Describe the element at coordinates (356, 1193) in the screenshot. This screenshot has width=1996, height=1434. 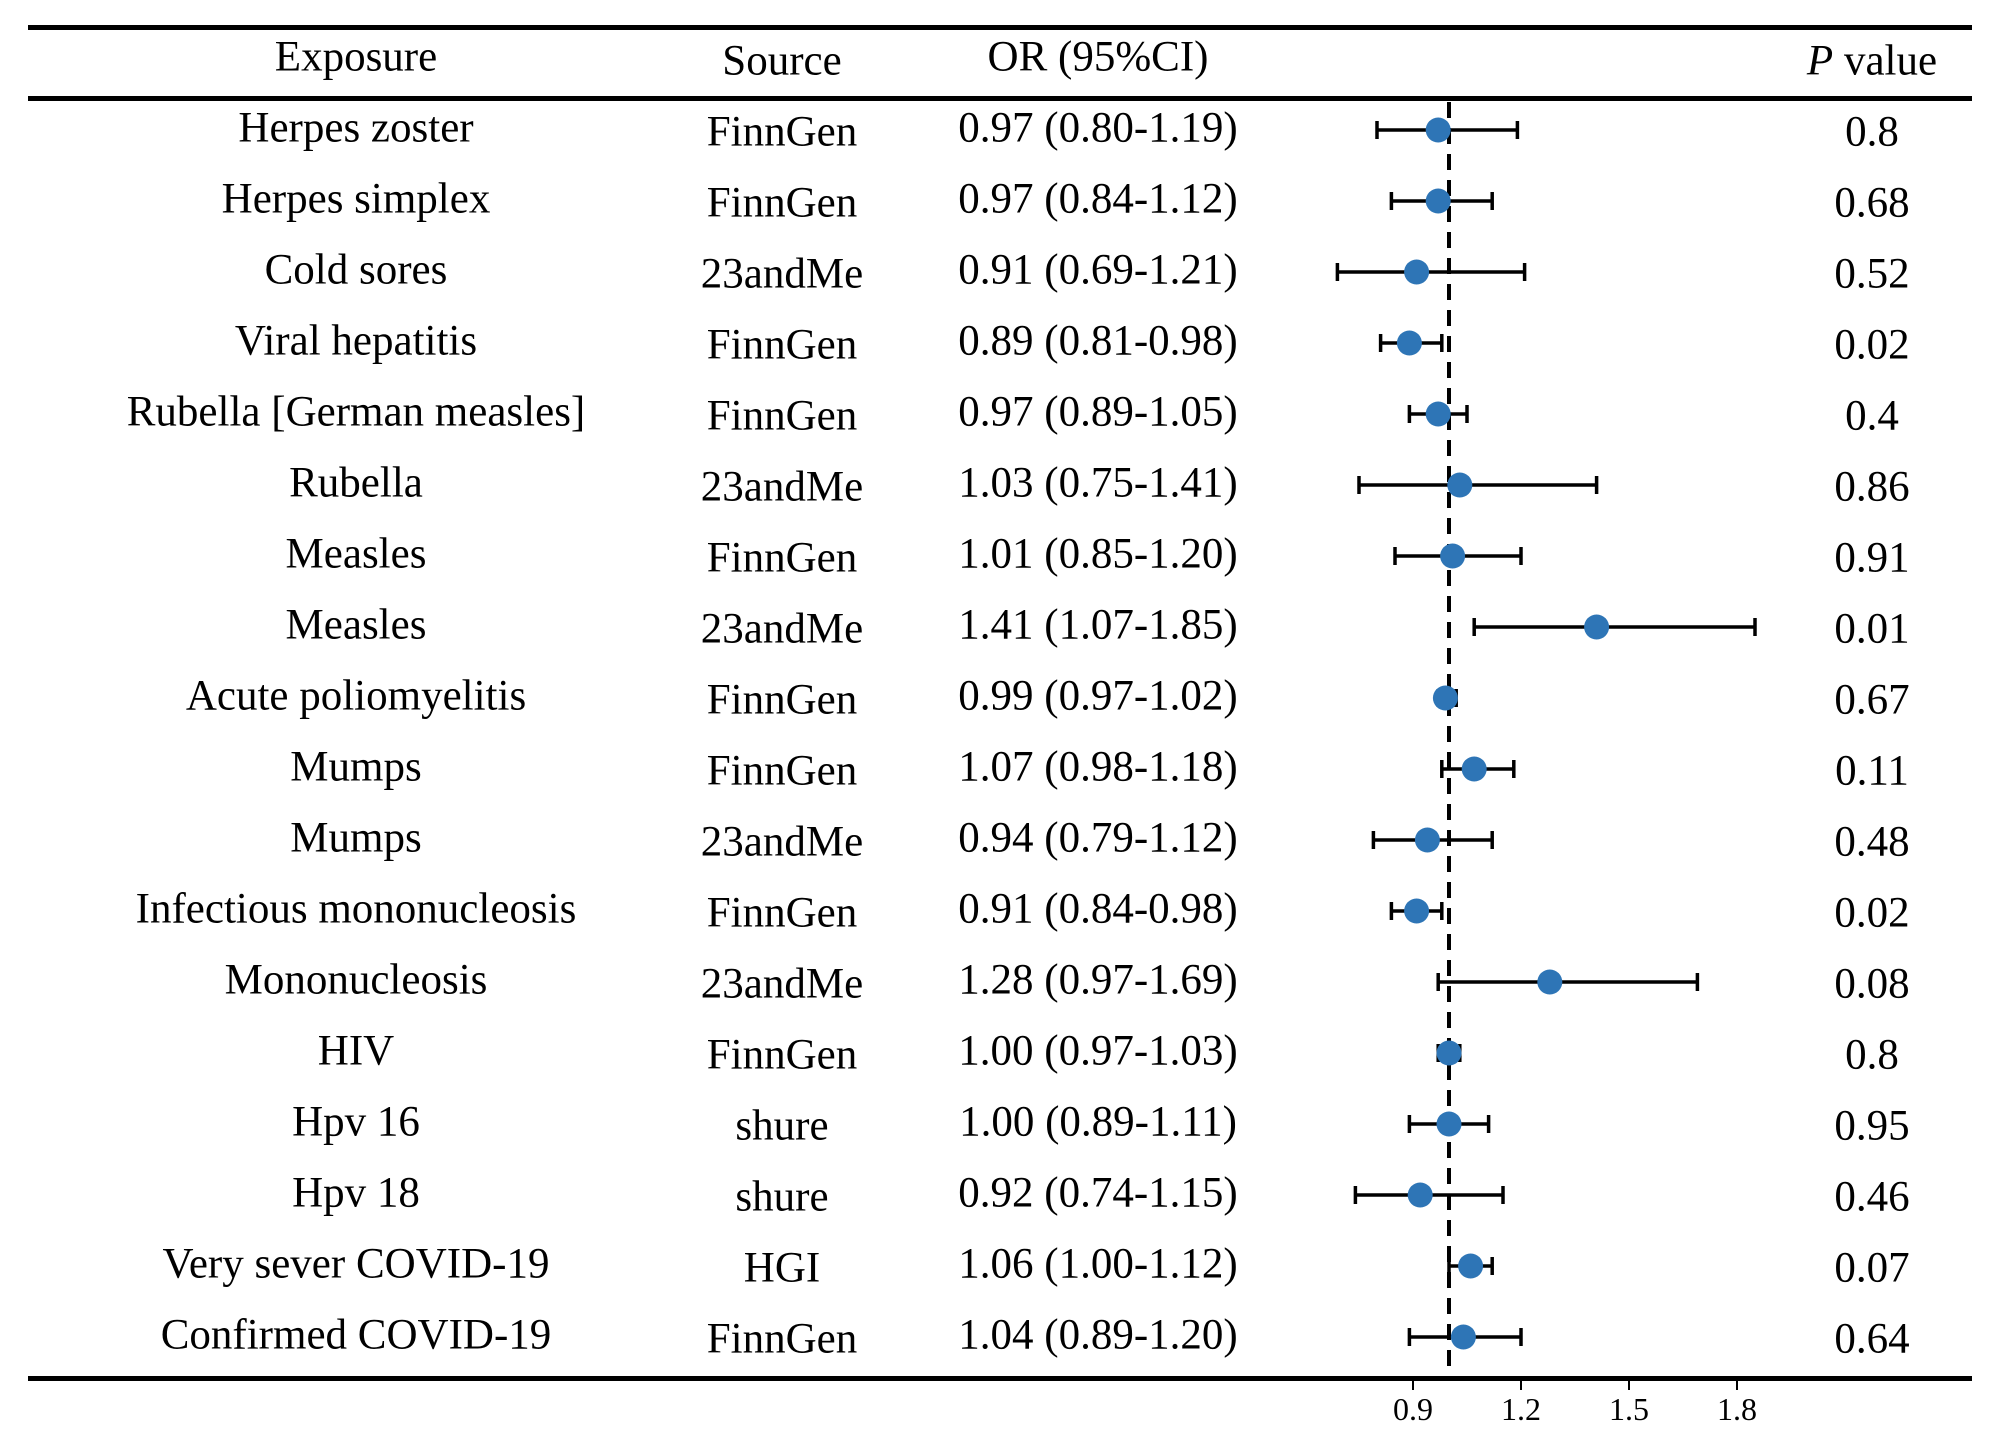
I see `cell-exposure-16: Hpv 18` at that location.